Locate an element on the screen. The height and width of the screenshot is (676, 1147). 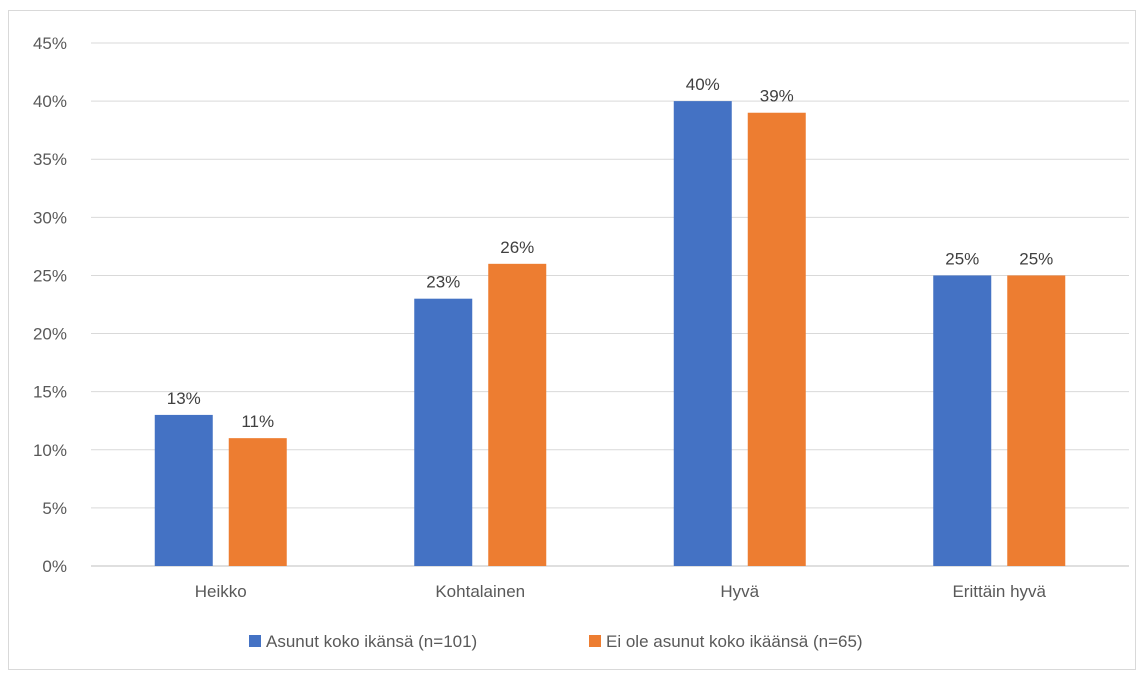
data-label: 13% is located at coordinates (184, 398).